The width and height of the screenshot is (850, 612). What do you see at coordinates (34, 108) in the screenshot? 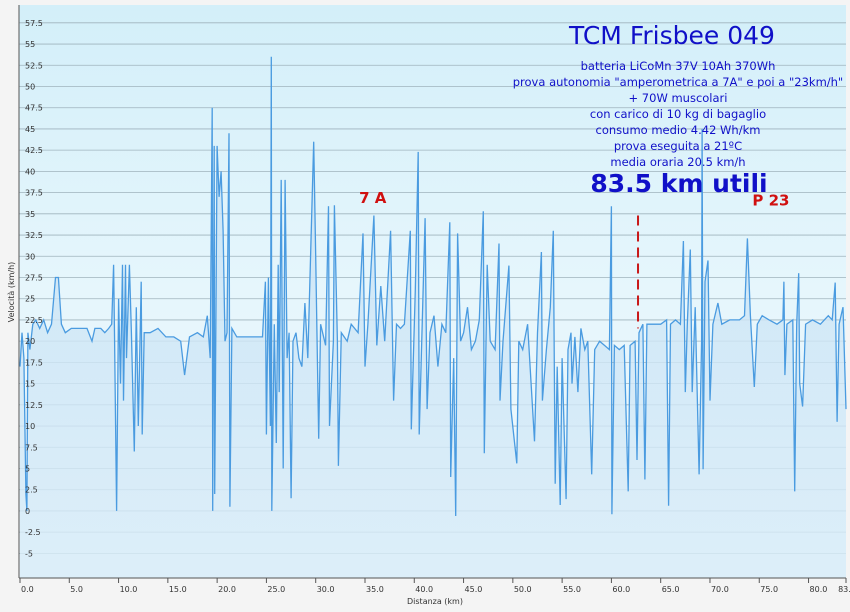
I see `y-tick-label: 47.5` at bounding box center [34, 108].